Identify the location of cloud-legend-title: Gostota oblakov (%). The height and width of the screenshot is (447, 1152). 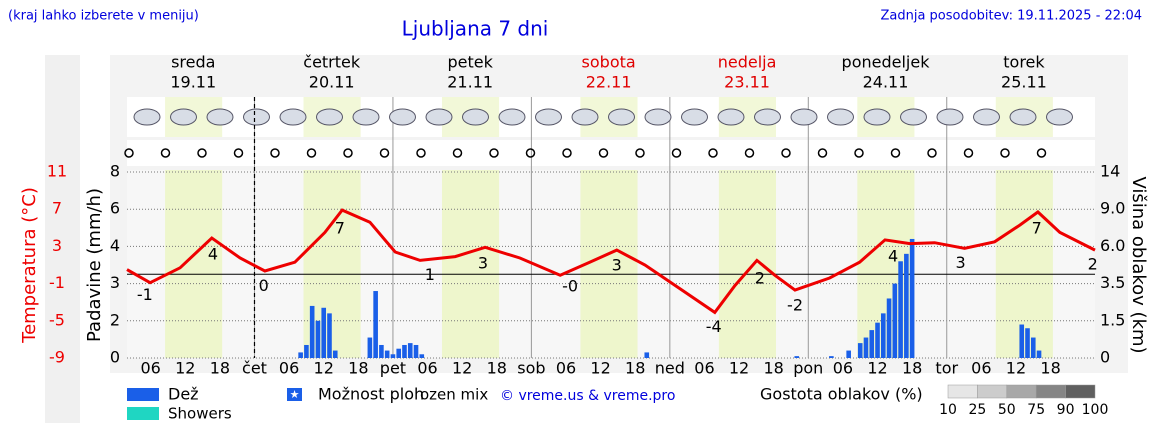
(841, 394).